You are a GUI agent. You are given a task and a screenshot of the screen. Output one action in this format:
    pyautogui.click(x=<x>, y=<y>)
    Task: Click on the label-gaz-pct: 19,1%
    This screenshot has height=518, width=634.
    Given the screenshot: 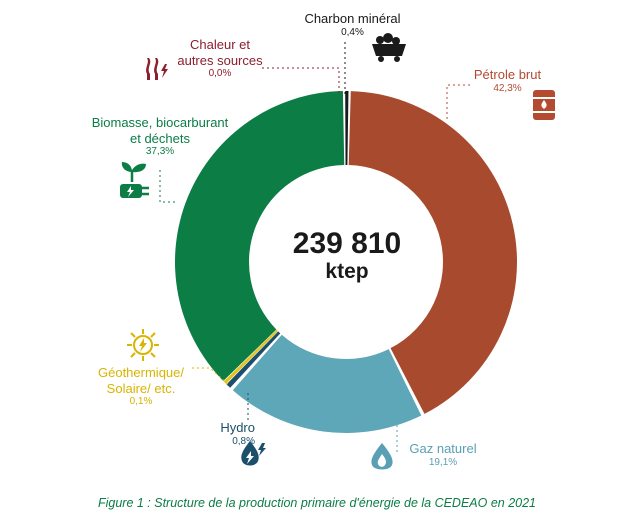 What is the action you would take?
    pyautogui.click(x=443, y=462)
    